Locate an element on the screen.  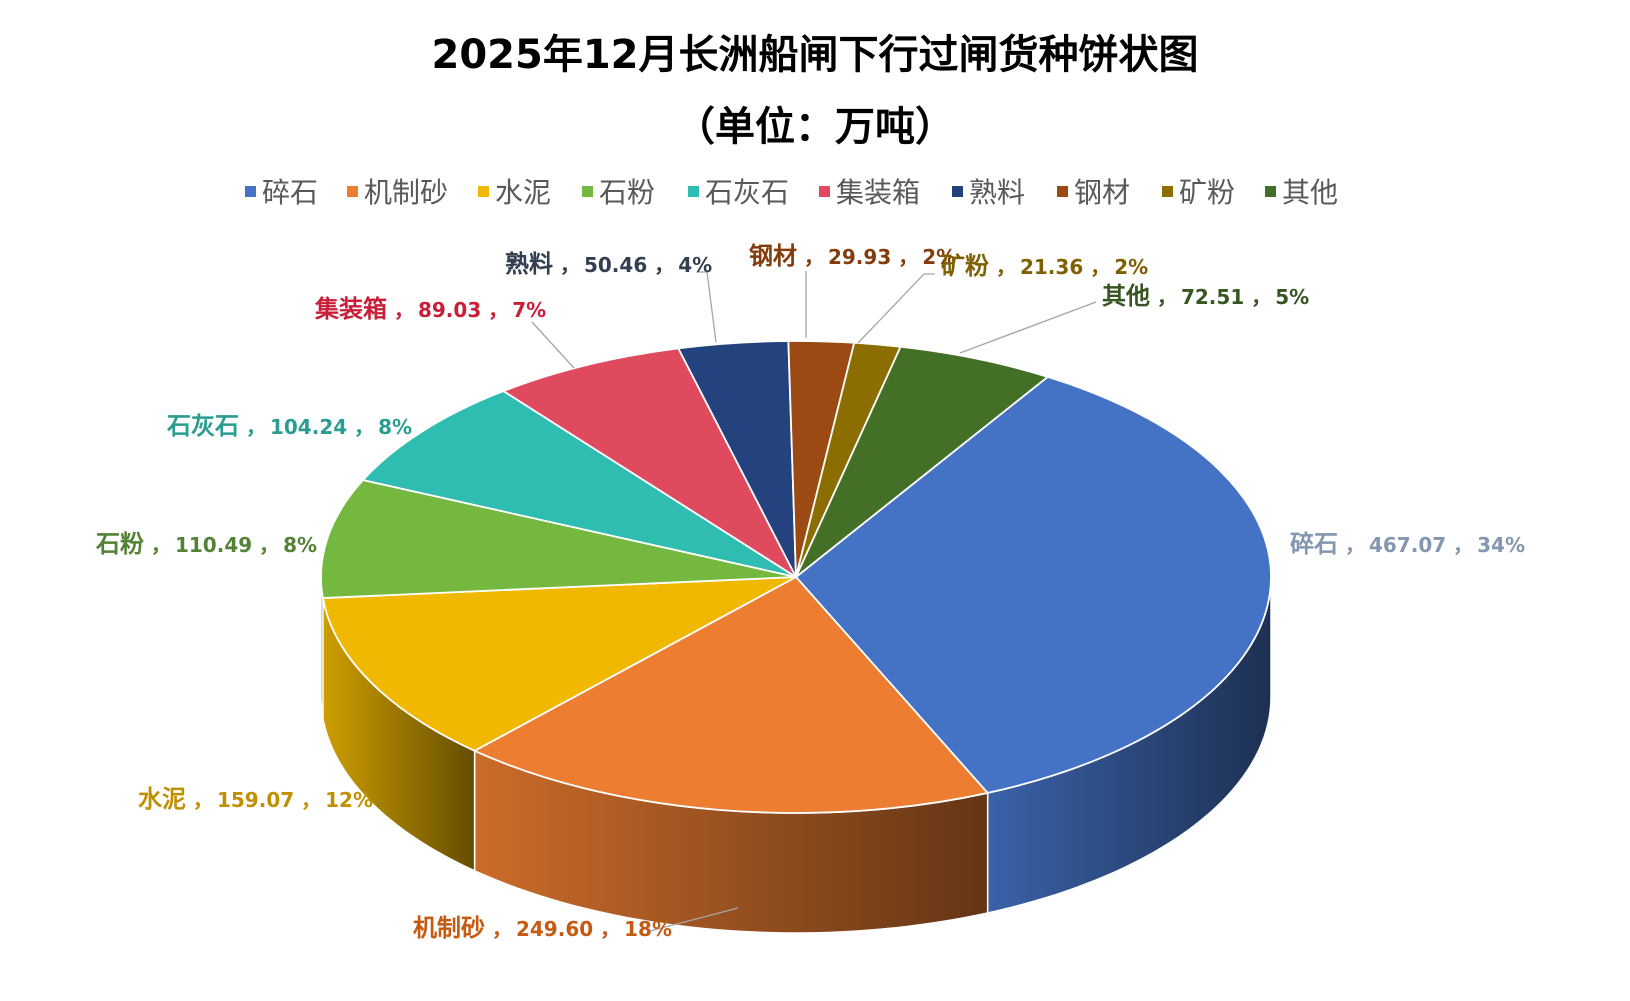
data-label-name: 集装箱 is located at coordinates (350, 309).